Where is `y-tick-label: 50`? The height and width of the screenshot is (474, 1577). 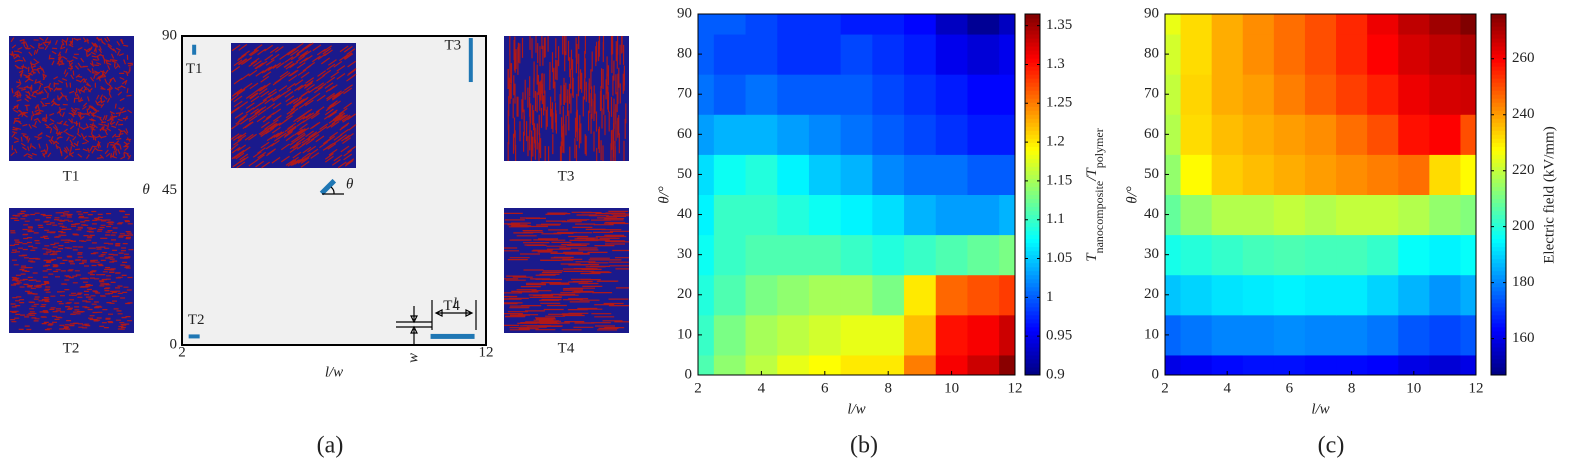 y-tick-label: 50 is located at coordinates (684, 174).